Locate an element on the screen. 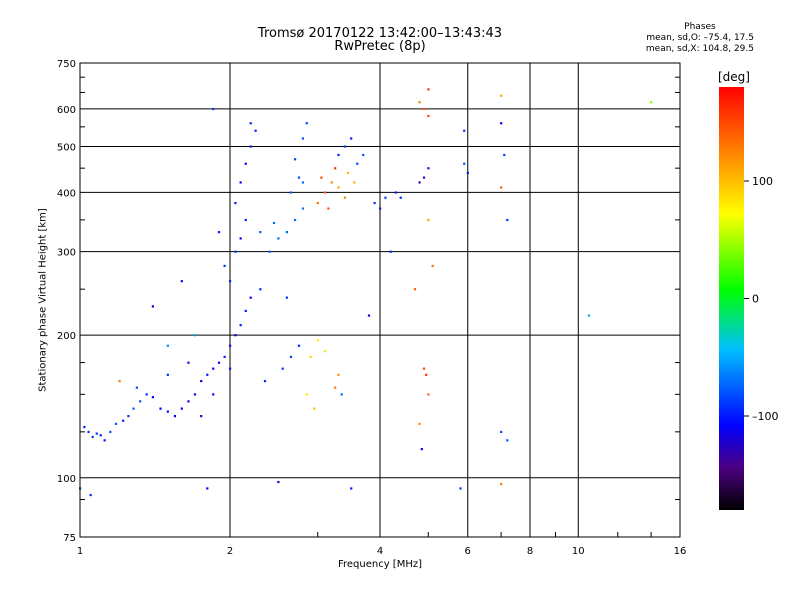 This screenshot has width=800, height=600. y-tick-label: 300 is located at coordinates (66, 253).